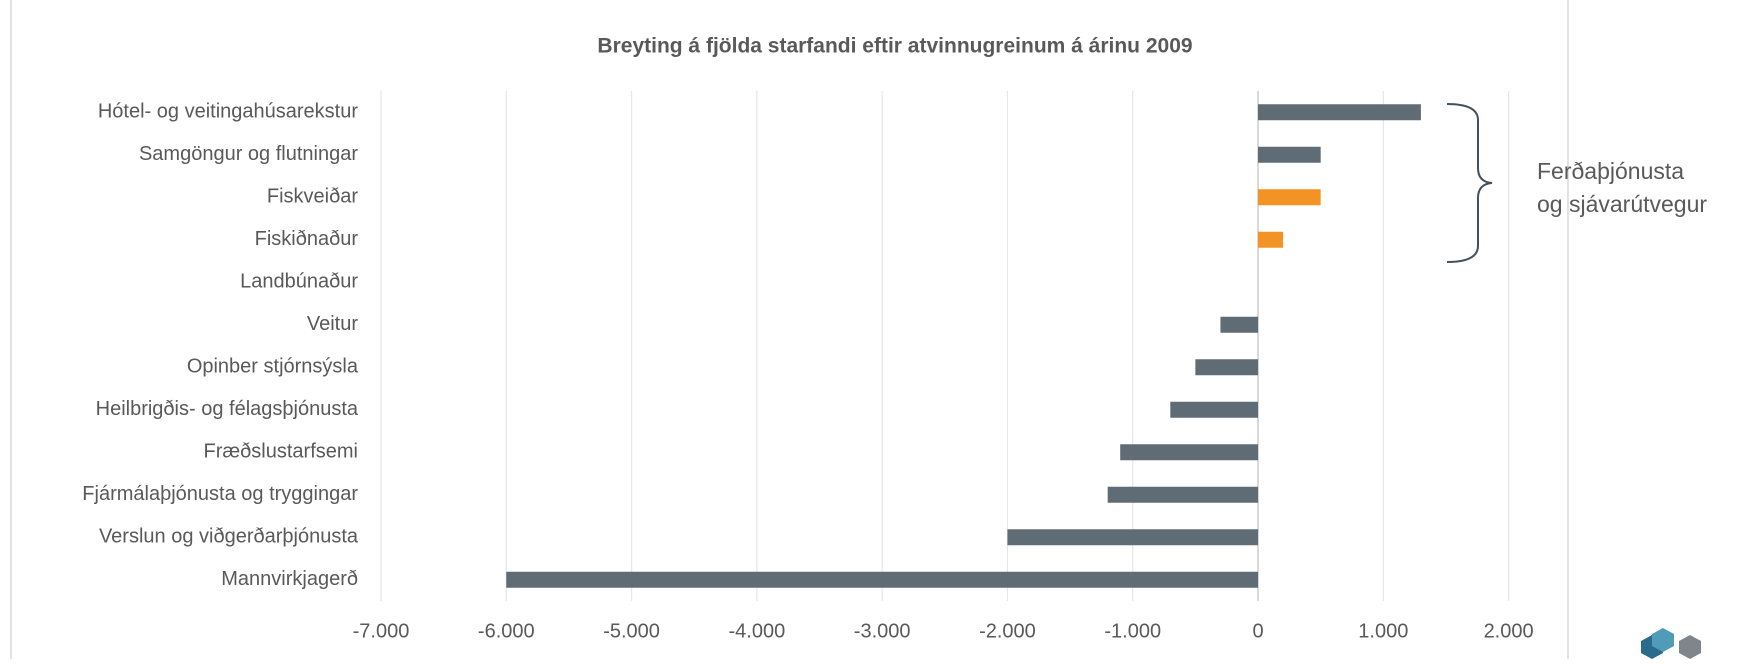 The height and width of the screenshot is (664, 1746). Describe the element at coordinates (228, 112) in the screenshot. I see `y-tick-label: Hótel- og veitingahúsarekstur` at that location.